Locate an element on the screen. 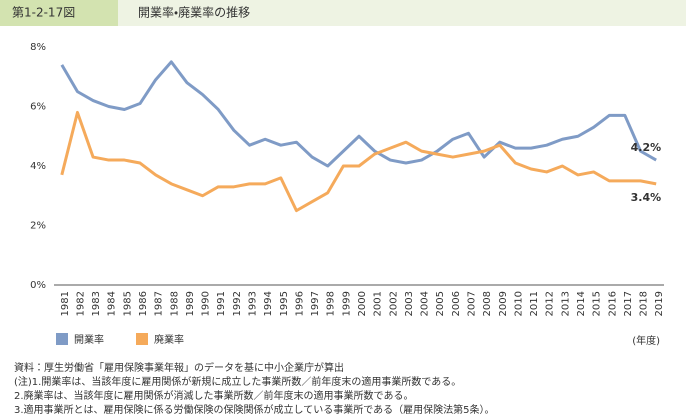 This screenshot has height=418, width=686. y-tick-label: 4% is located at coordinates (38, 166).